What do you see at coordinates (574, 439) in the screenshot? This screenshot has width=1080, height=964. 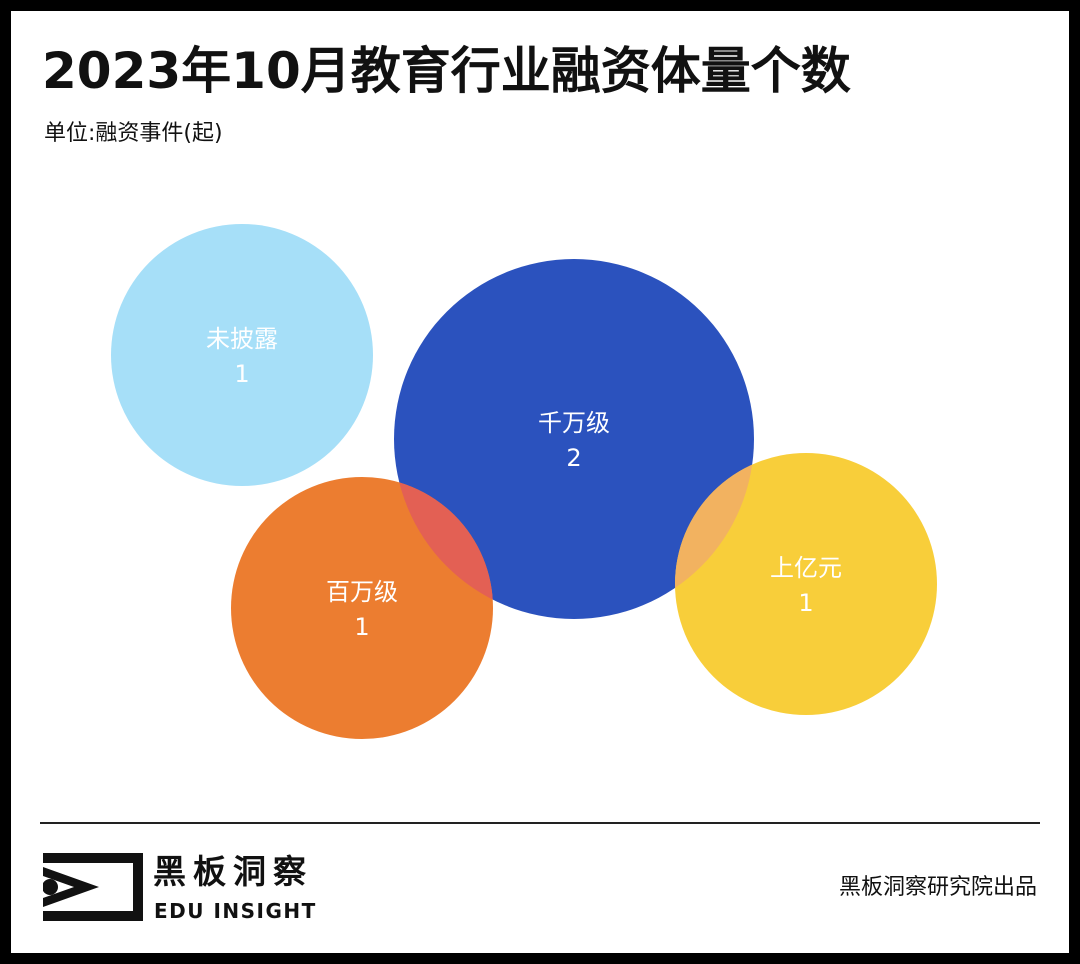 I see `bubble-qianwan` at bounding box center [574, 439].